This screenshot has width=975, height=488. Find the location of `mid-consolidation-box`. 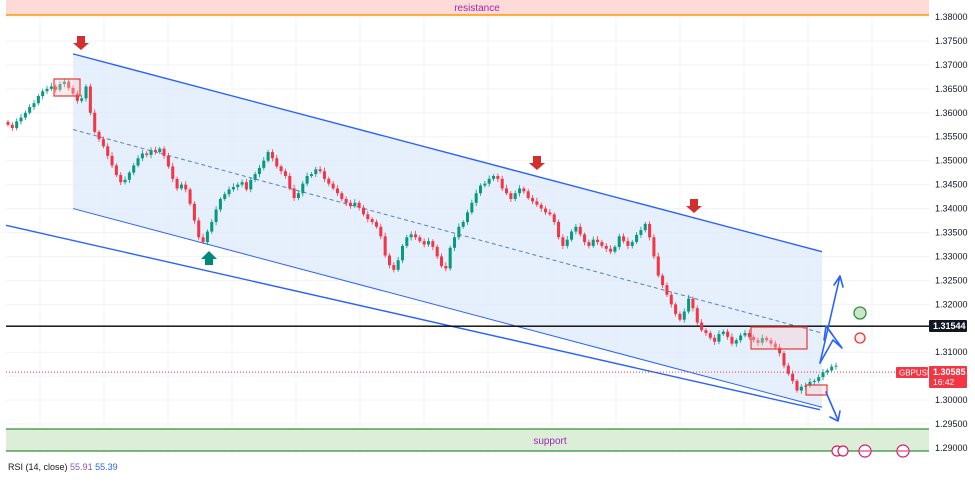

mid-consolidation-box is located at coordinates (779, 338).